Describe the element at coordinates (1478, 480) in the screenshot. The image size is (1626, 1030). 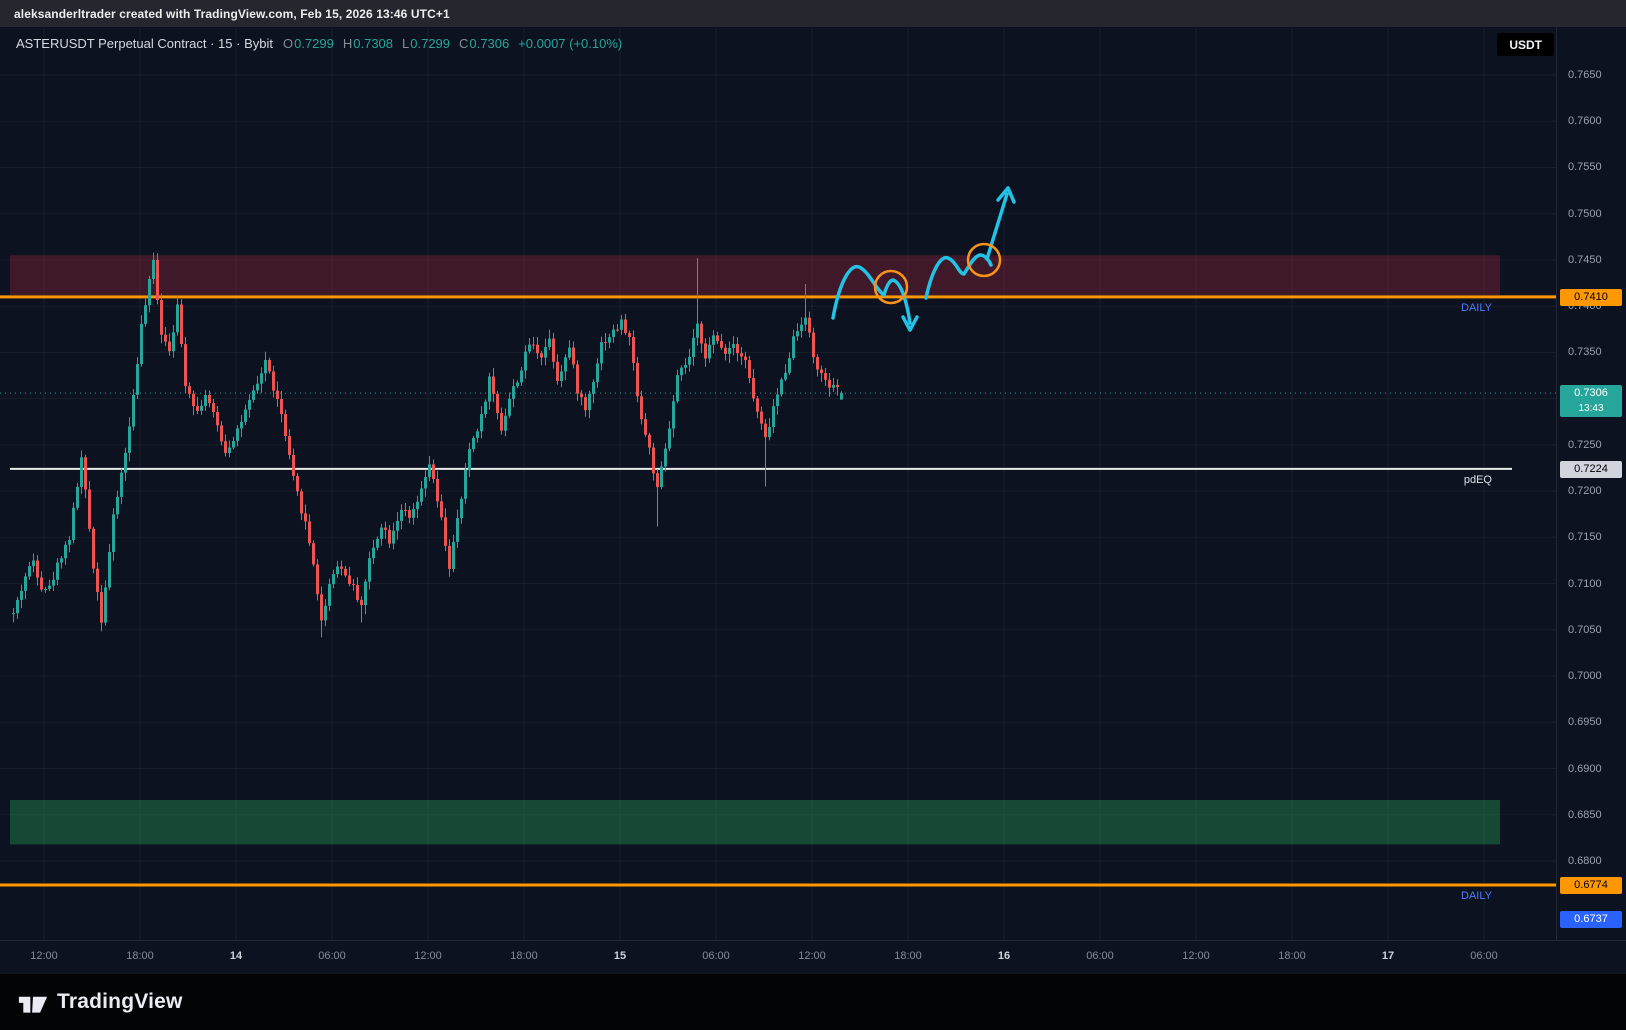
I see `pdEQ-label: pdEQ` at that location.